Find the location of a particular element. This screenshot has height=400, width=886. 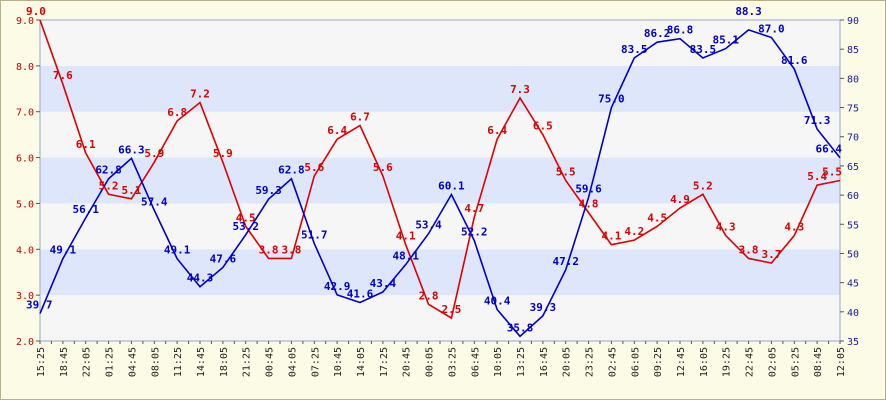

x-tick-label: 13:25 is located at coordinates (521, 362).